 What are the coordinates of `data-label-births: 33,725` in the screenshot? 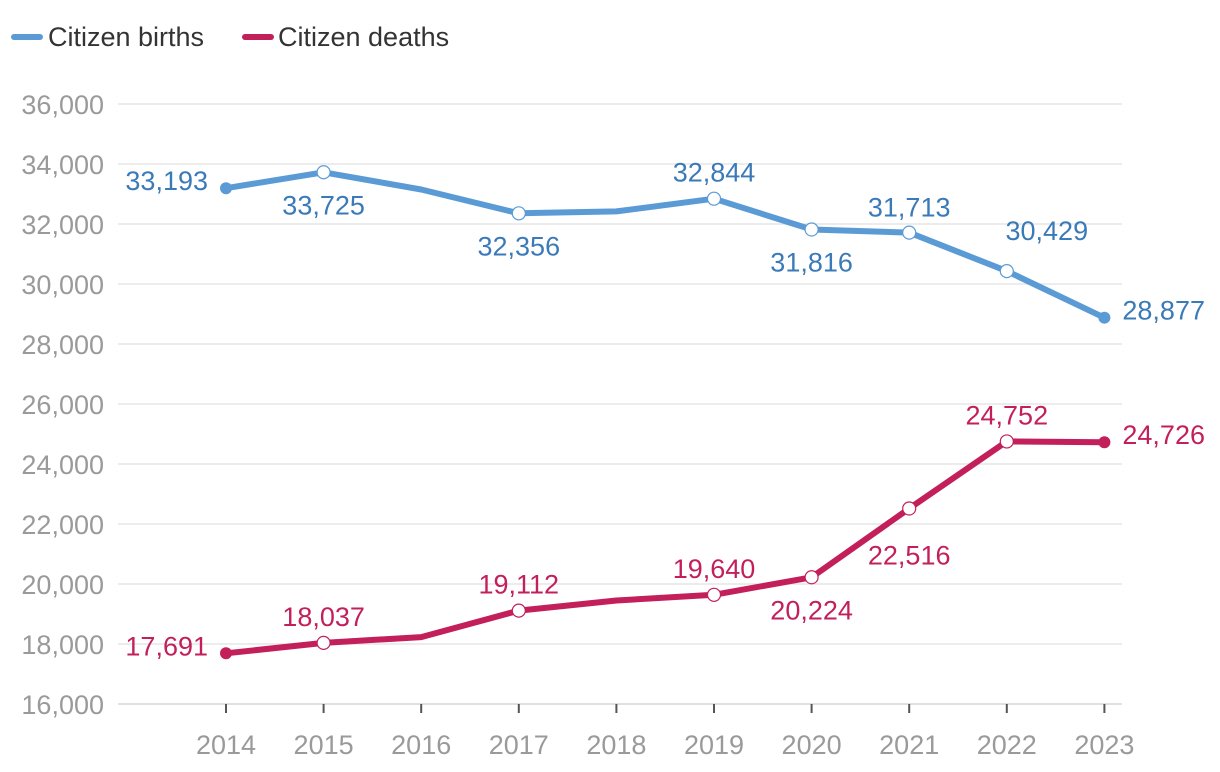 It's located at (323, 205).